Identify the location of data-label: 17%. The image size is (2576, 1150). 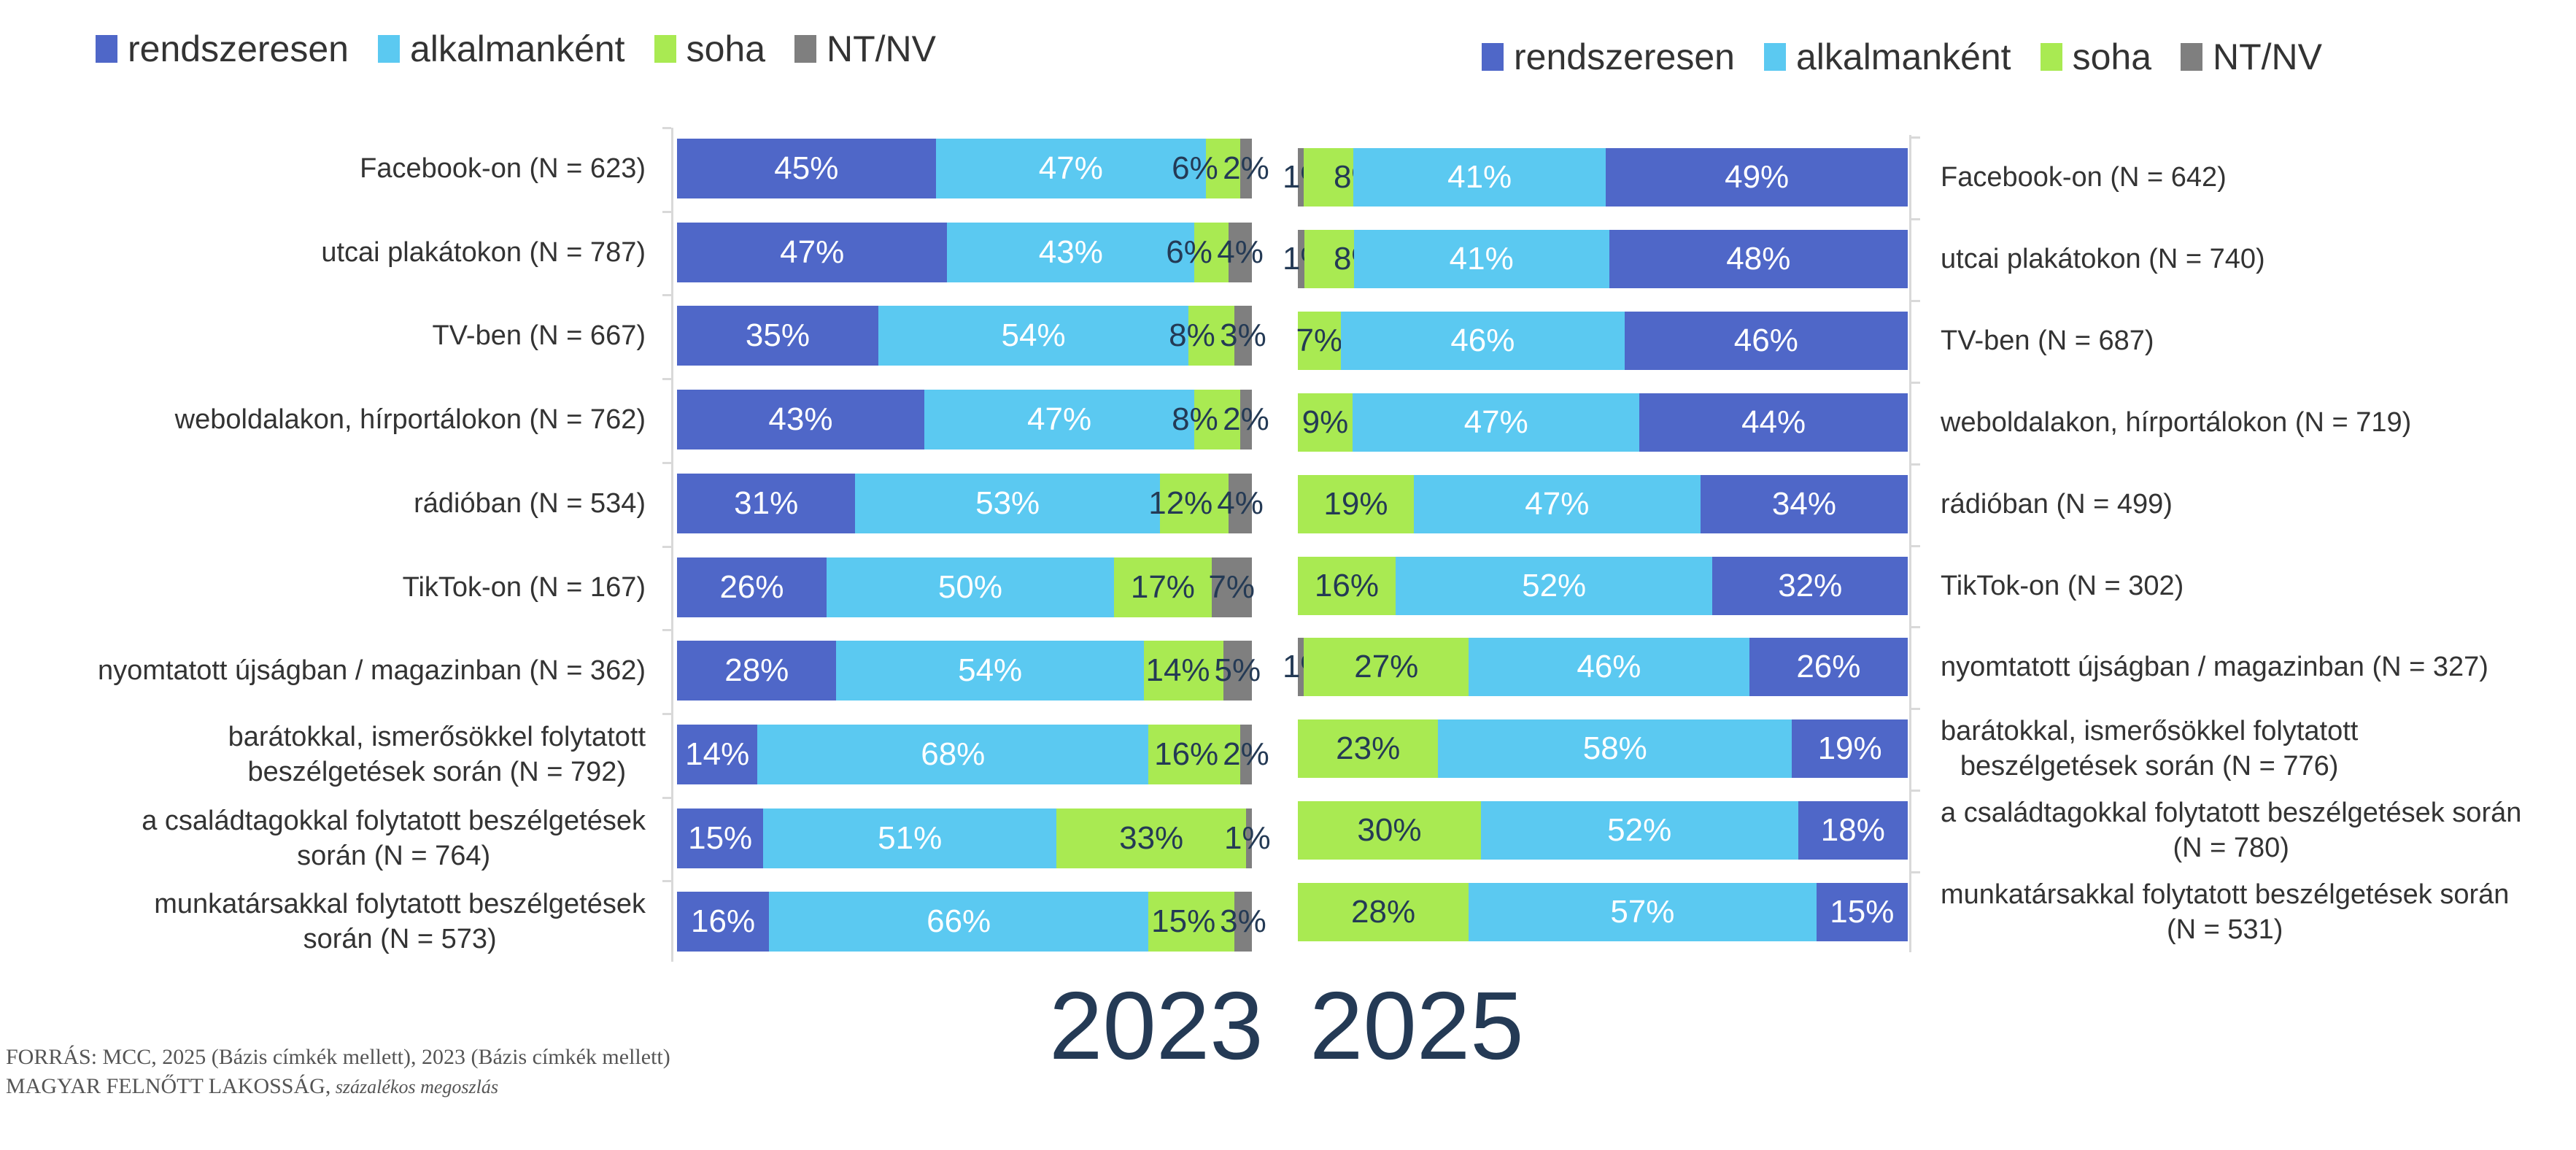
(1162, 586).